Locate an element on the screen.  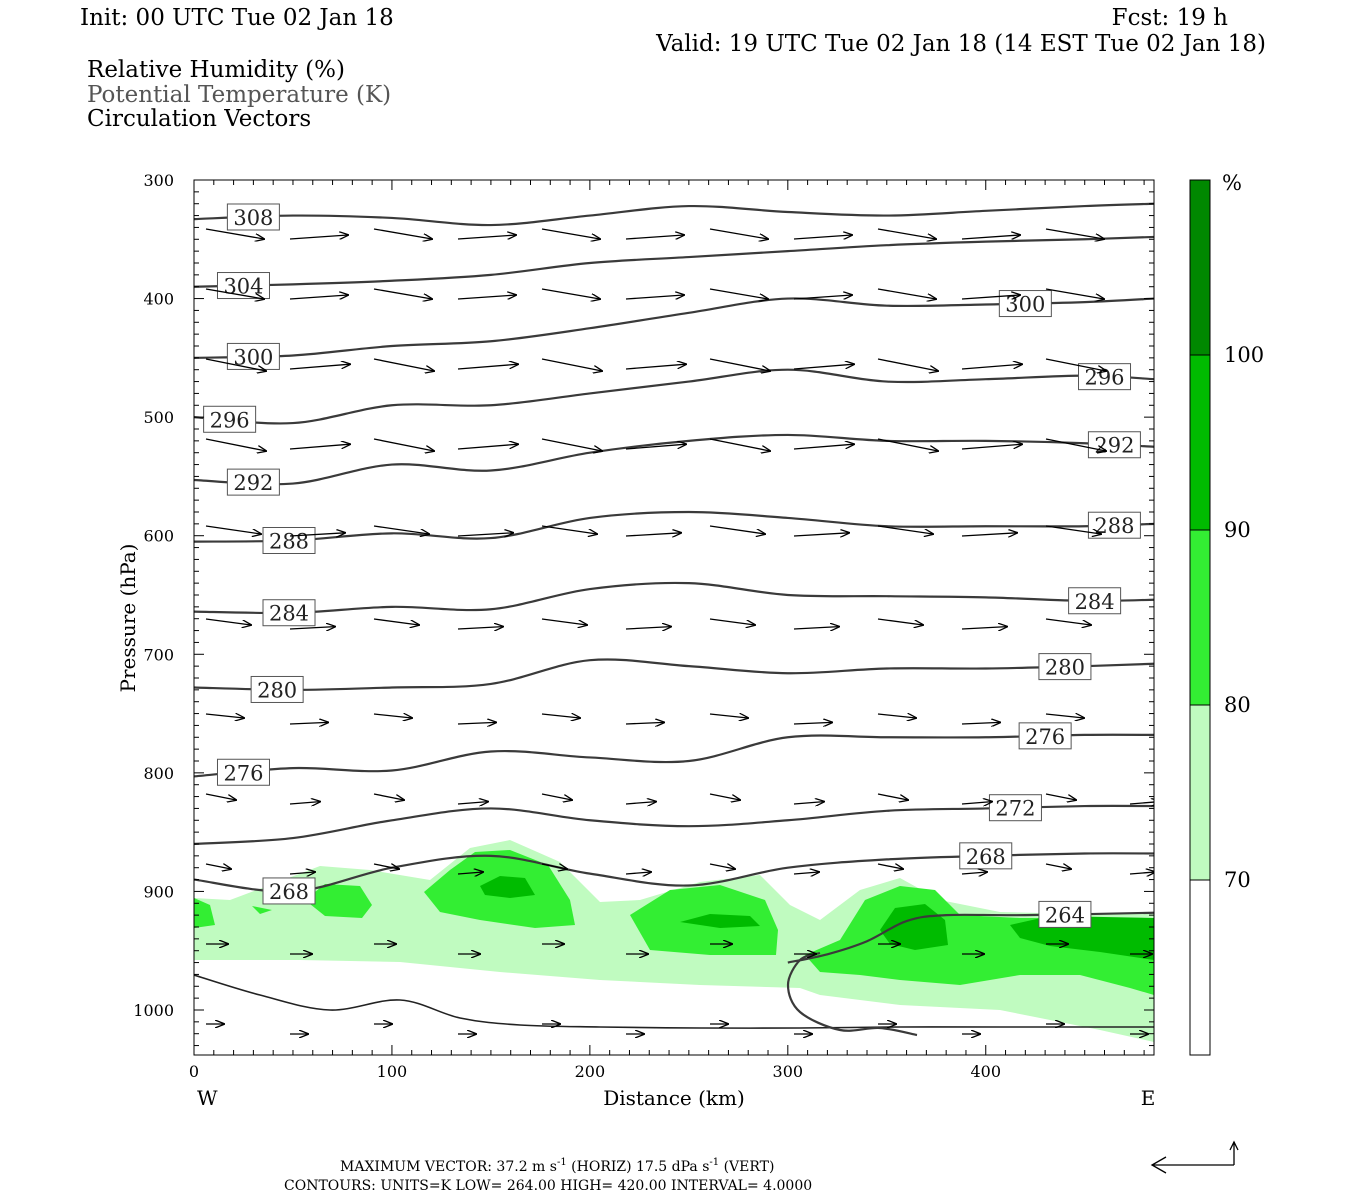
x-tick-label: 300 is located at coordinates (788, 1071).